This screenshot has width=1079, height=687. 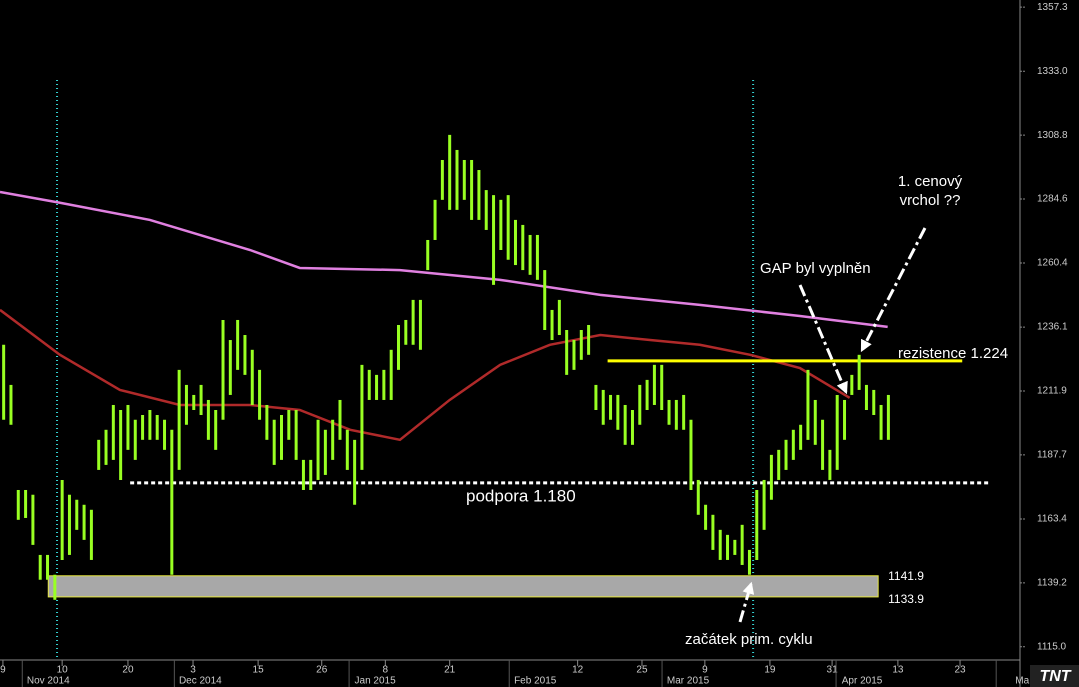 I want to click on y-tick-label: 1236.1, so click(x=1052, y=327).